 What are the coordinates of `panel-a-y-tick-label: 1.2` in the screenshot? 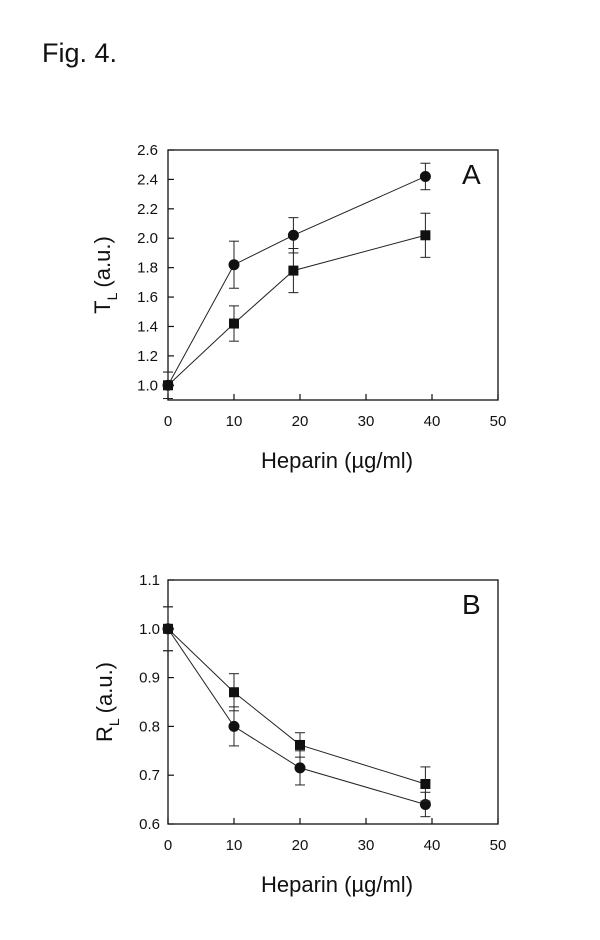 It's located at (147, 356).